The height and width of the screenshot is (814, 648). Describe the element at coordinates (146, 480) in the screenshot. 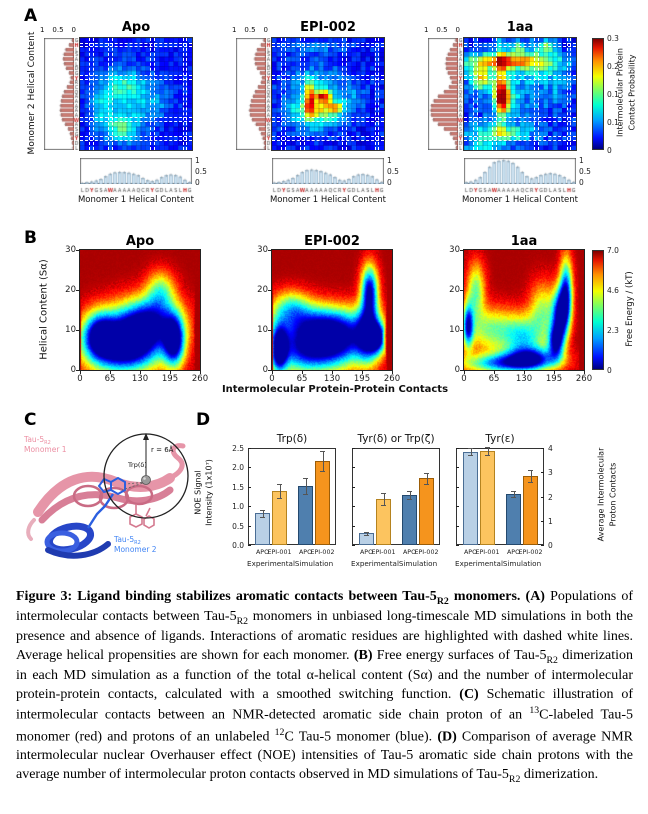

I see `proton-sphere` at that location.